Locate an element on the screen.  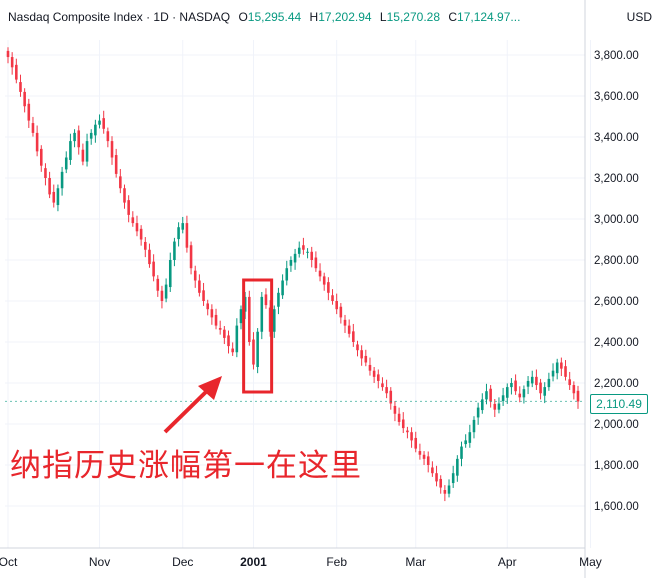
currency-label: USD is located at coordinates (639, 17).